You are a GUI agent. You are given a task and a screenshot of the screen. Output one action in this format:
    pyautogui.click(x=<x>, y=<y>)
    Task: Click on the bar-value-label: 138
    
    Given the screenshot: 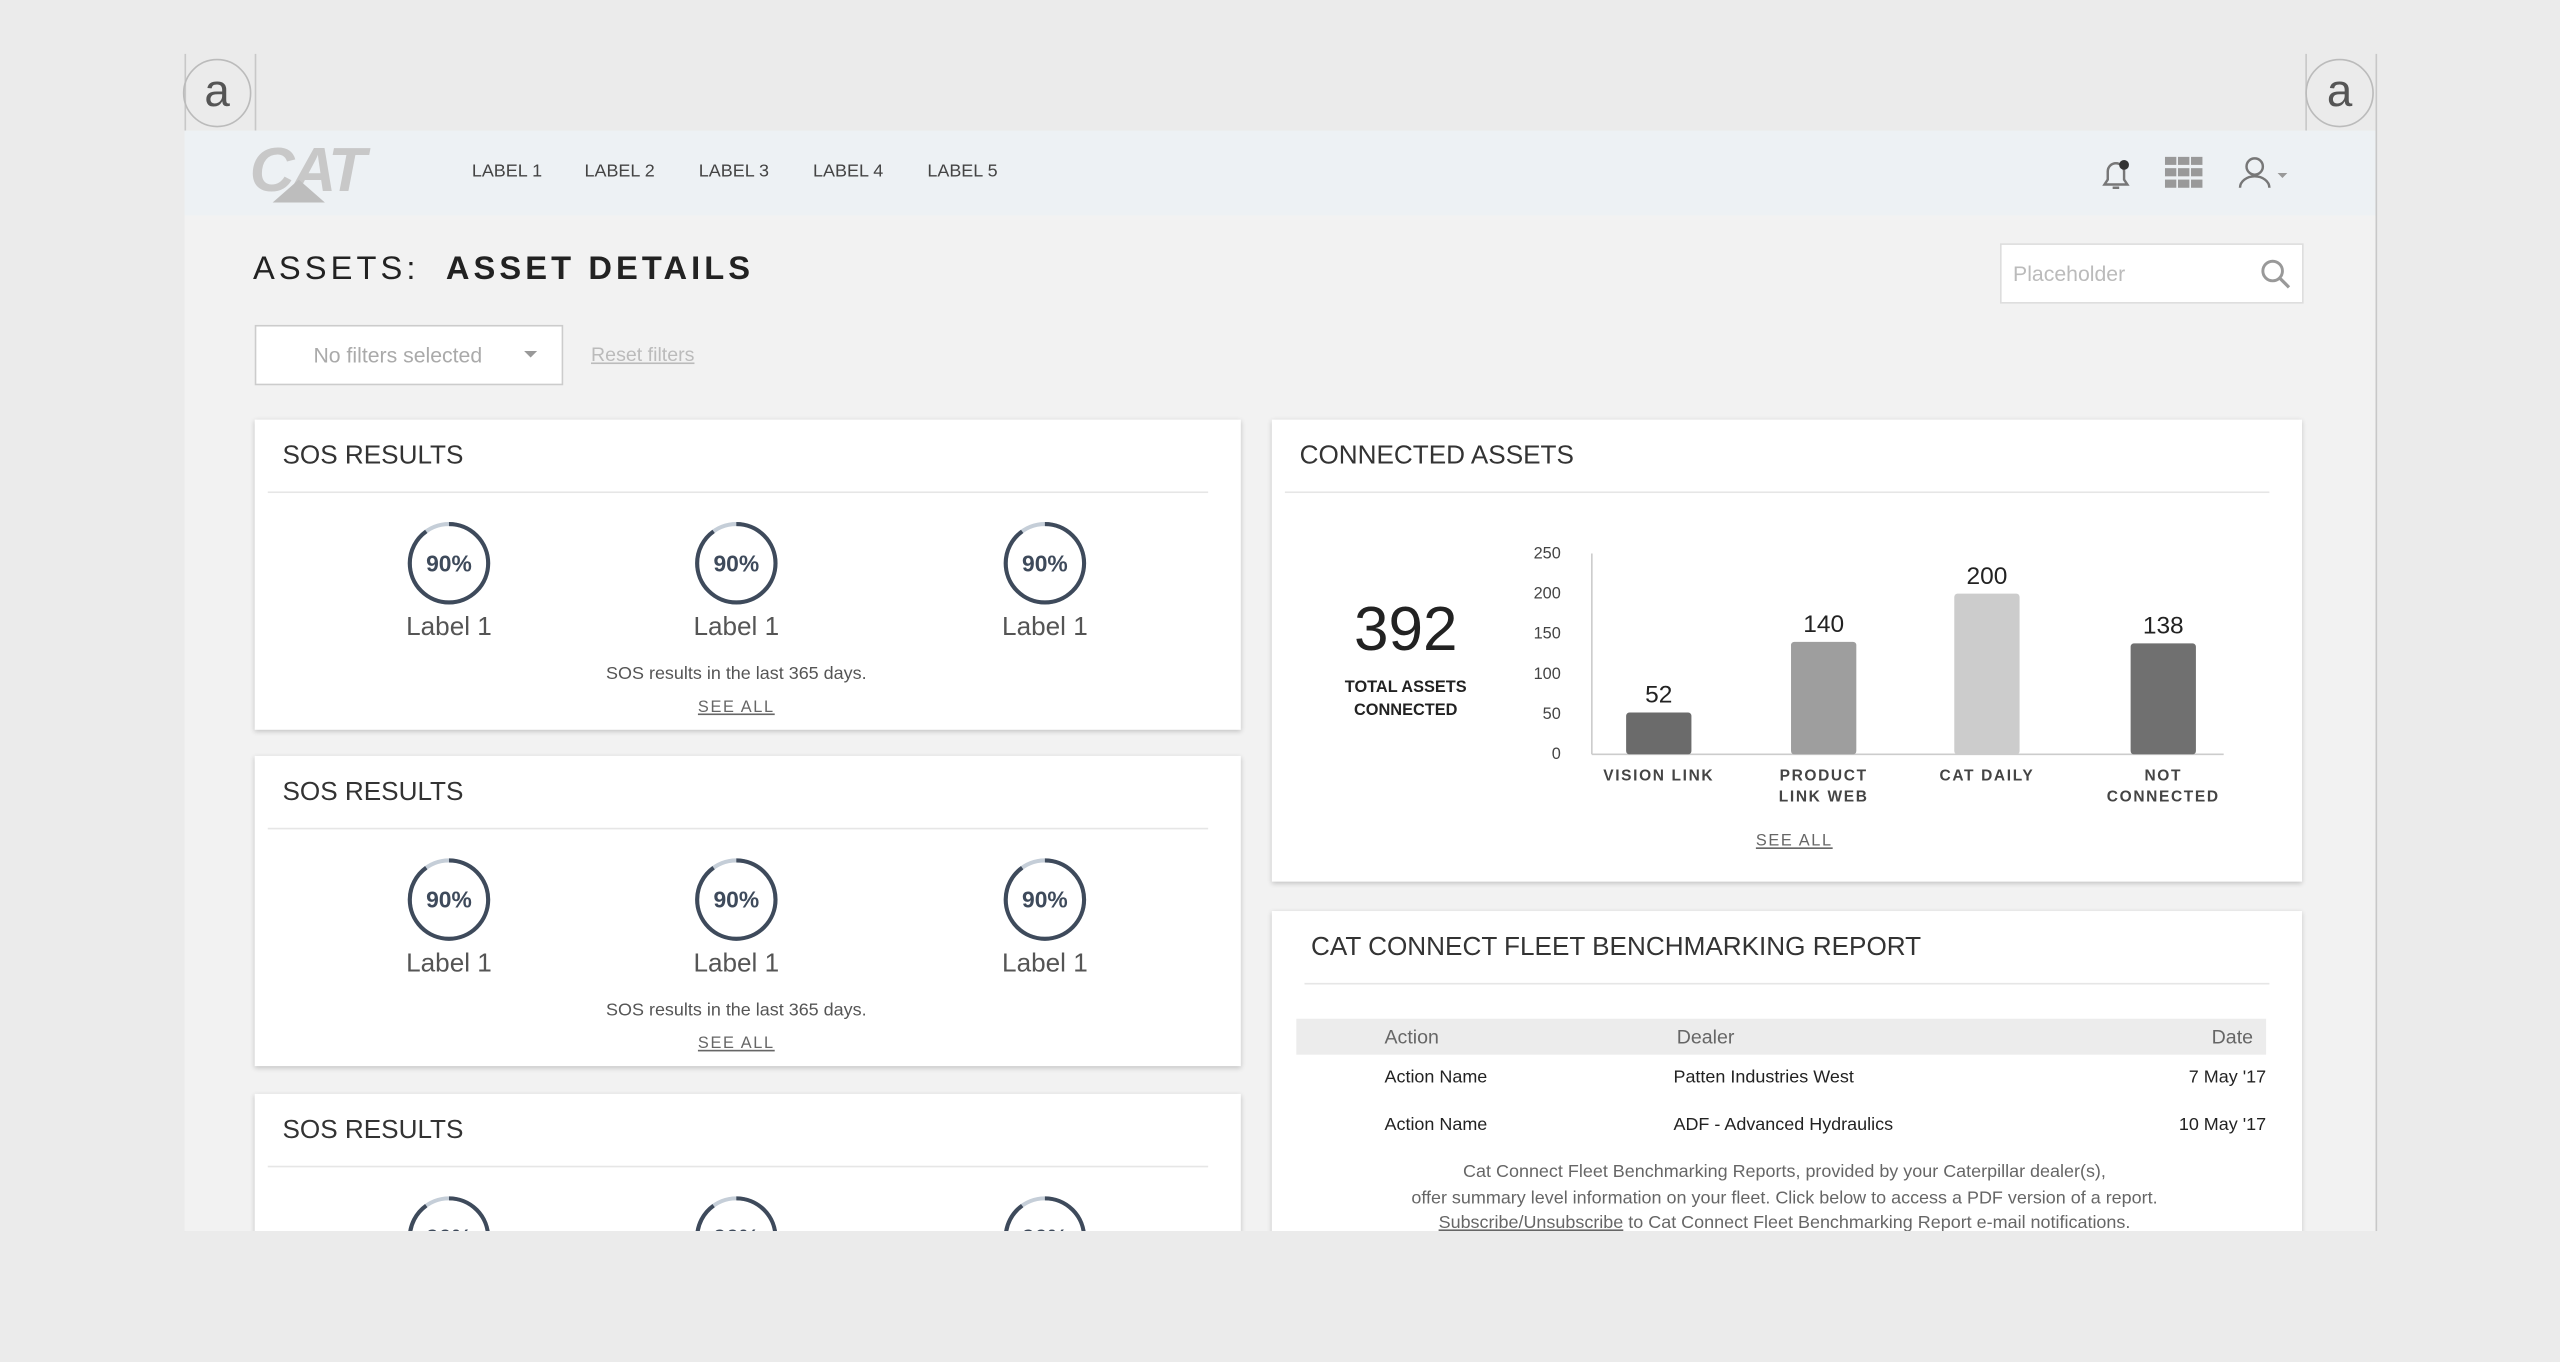 What is the action you would take?
    pyautogui.click(x=2163, y=626)
    